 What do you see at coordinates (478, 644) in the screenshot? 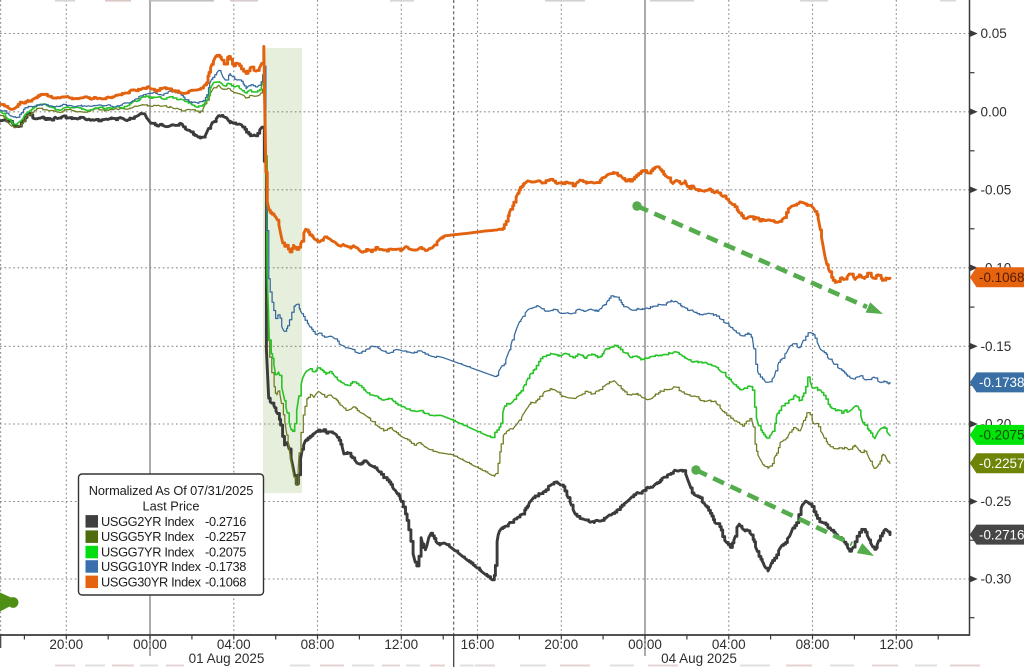
I see `svg-text: 16:00` at bounding box center [478, 644].